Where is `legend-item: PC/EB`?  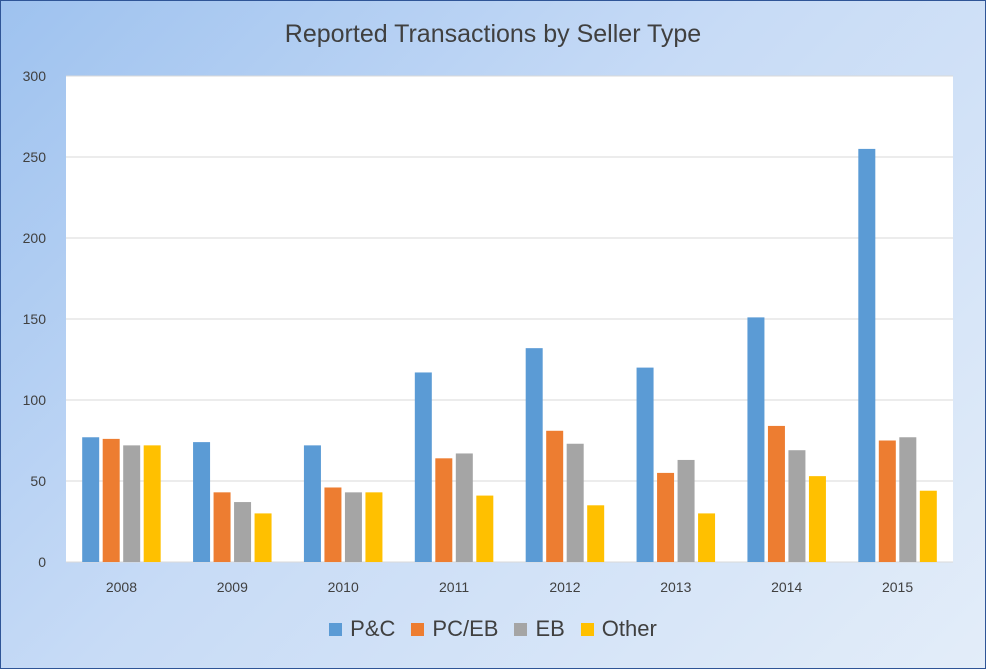
legend-item: PC/EB is located at coordinates (454, 629).